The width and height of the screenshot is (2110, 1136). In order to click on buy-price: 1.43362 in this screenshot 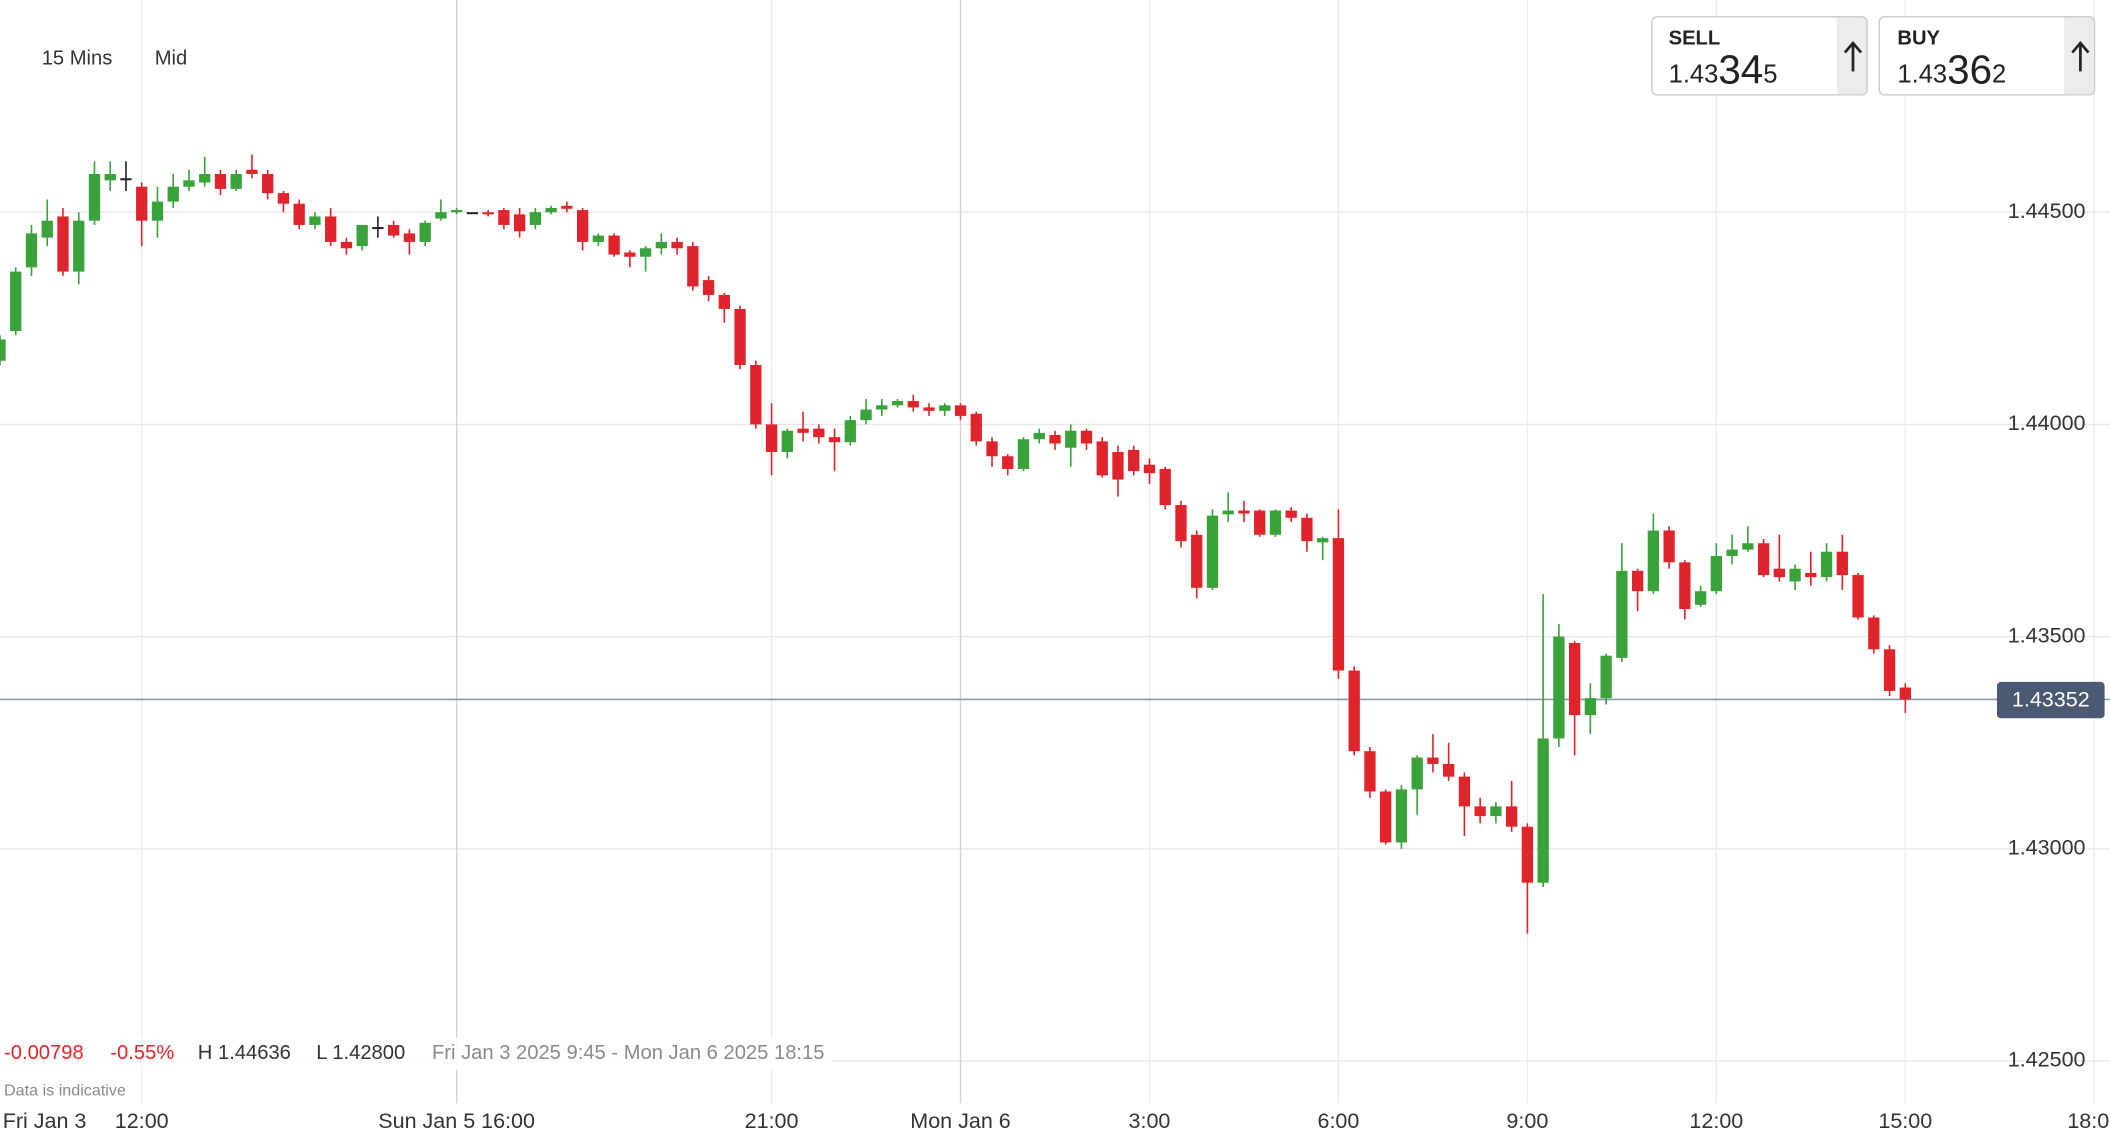, I will do `click(1951, 69)`.